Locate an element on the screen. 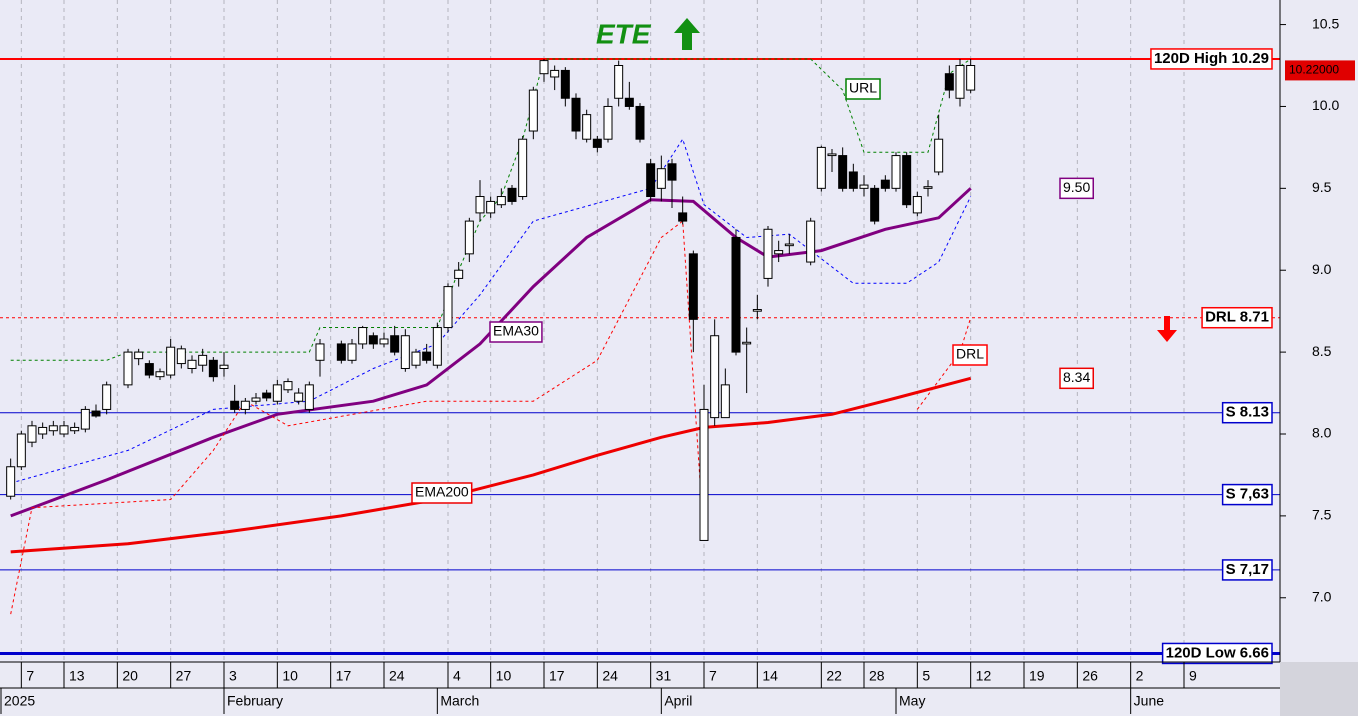 The height and width of the screenshot is (716, 1358). level-label: 120D High 10.29 is located at coordinates (1211, 59).